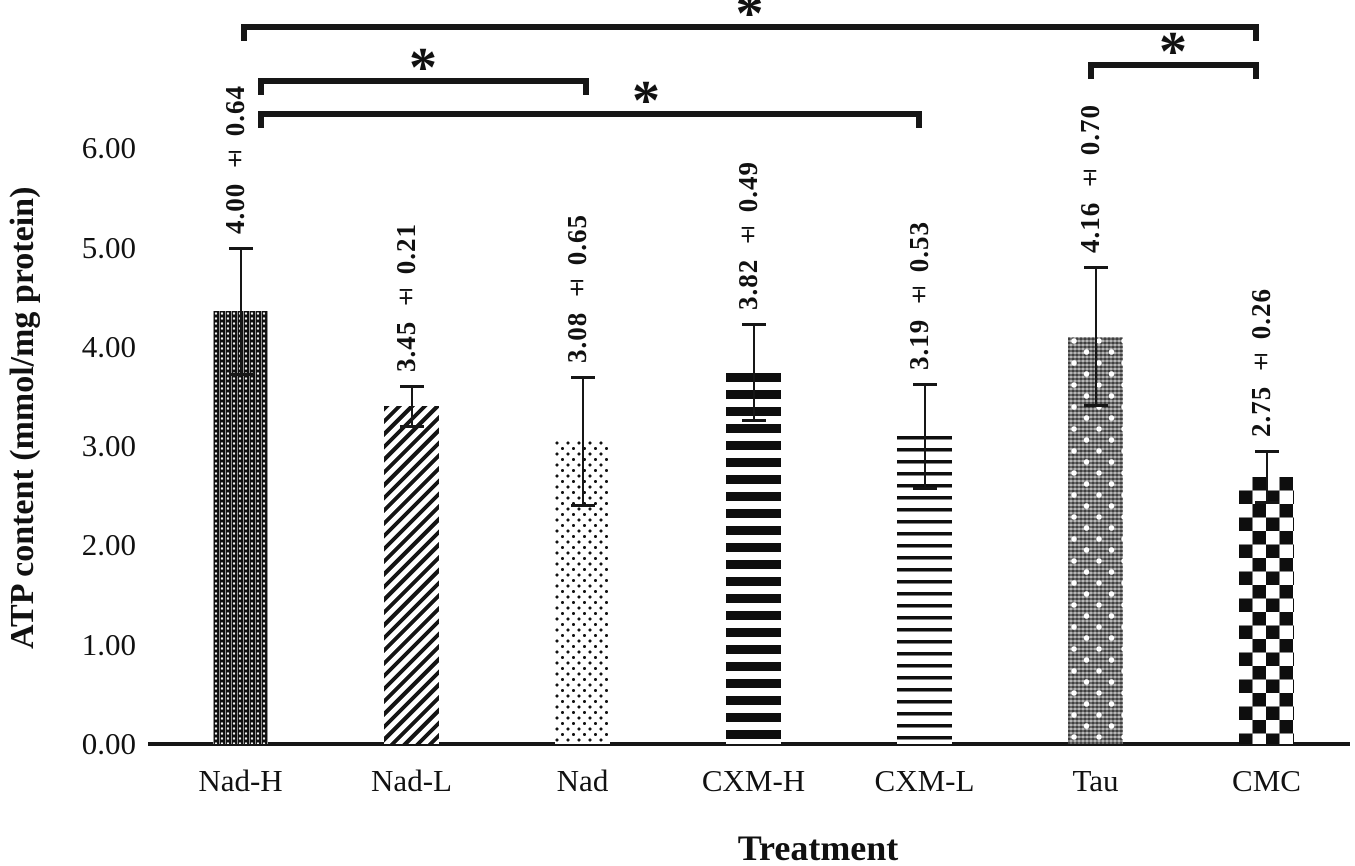 This screenshot has height=866, width=1355. What do you see at coordinates (108, 346) in the screenshot?
I see `y-tick-label: 4.00` at bounding box center [108, 346].